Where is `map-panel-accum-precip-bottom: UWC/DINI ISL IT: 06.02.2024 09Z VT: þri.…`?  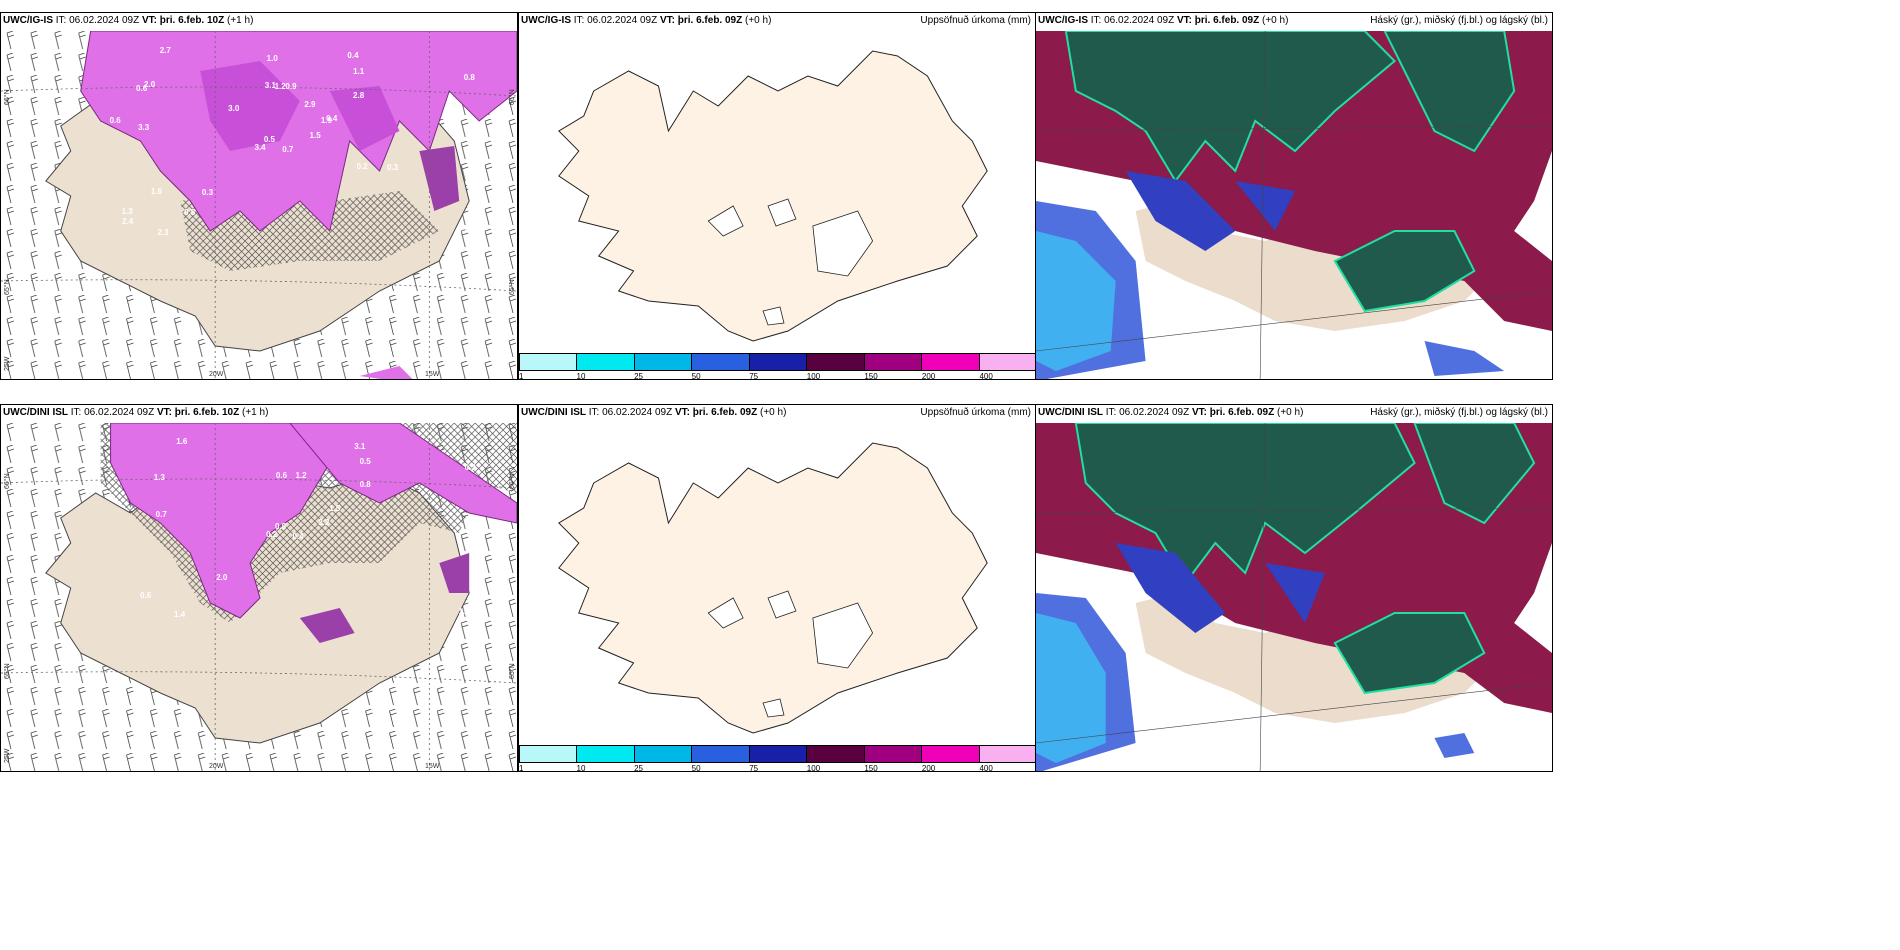 map-panel-accum-precip-bottom: UWC/DINI ISL IT: 06.02.2024 09Z VT: þri.… is located at coordinates (777, 588).